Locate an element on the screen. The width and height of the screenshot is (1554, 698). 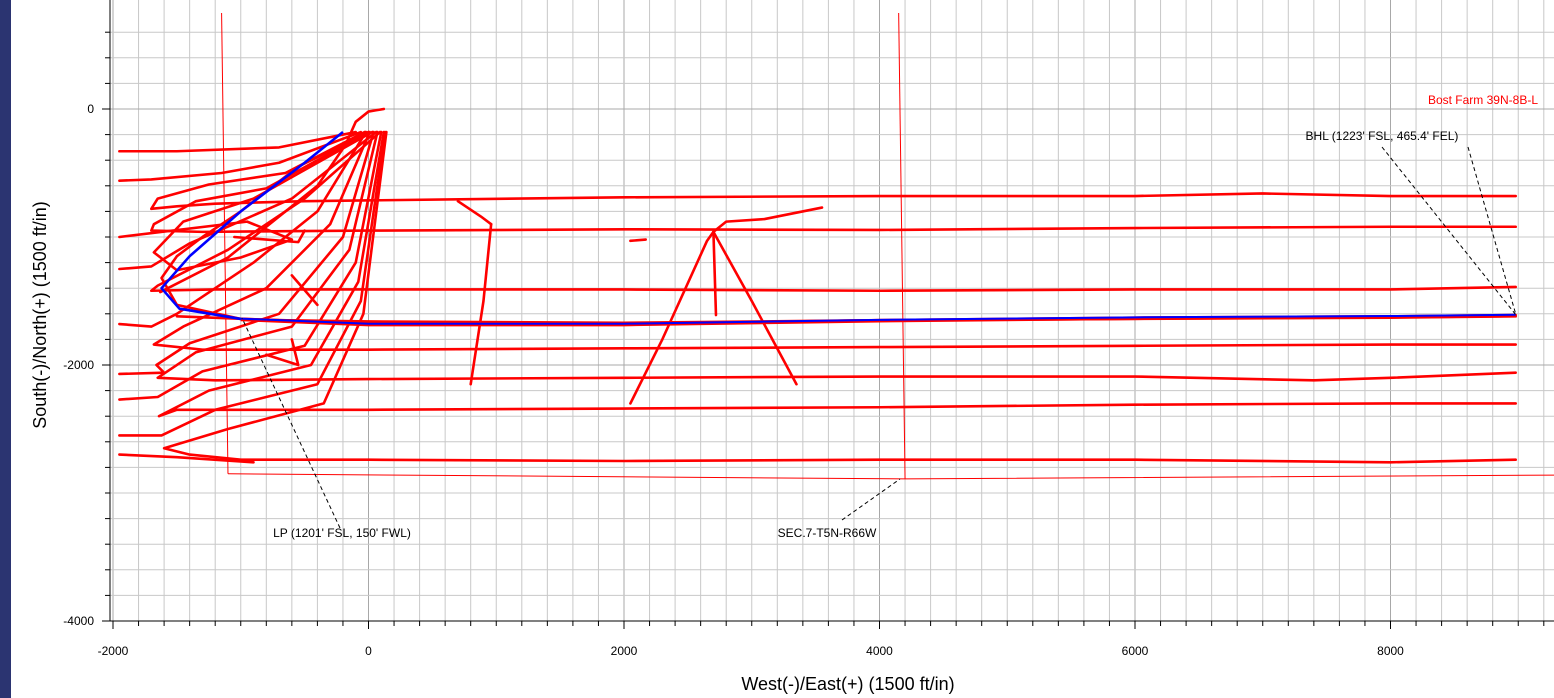
lp-annotation-leader is located at coordinates (291, 423).